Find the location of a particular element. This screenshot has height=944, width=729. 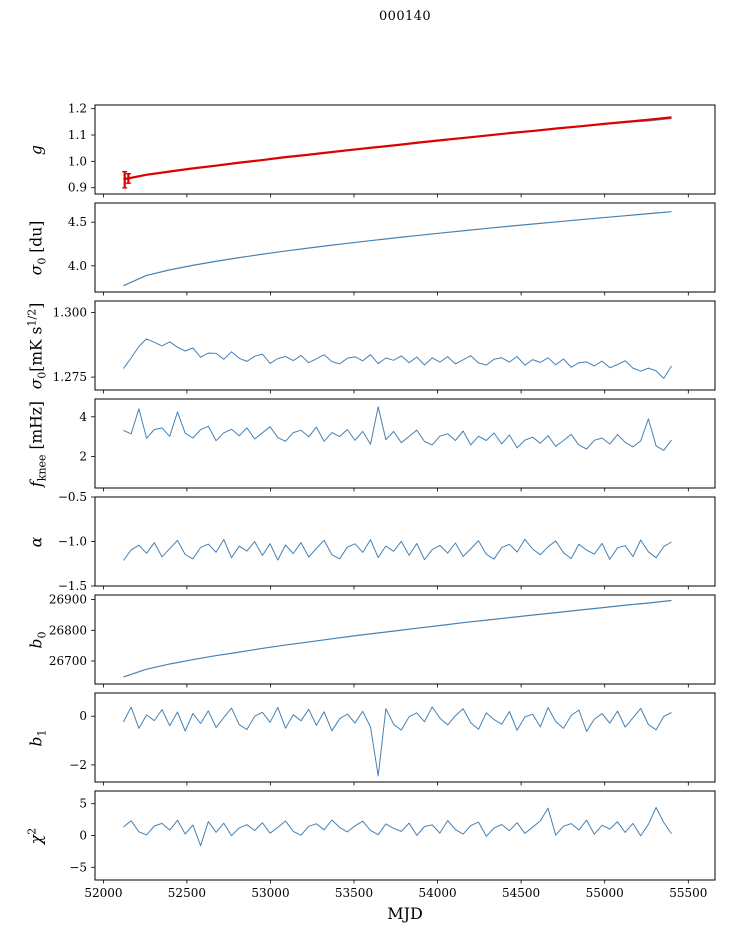

svg-text: 54000 is located at coordinates (438, 893).